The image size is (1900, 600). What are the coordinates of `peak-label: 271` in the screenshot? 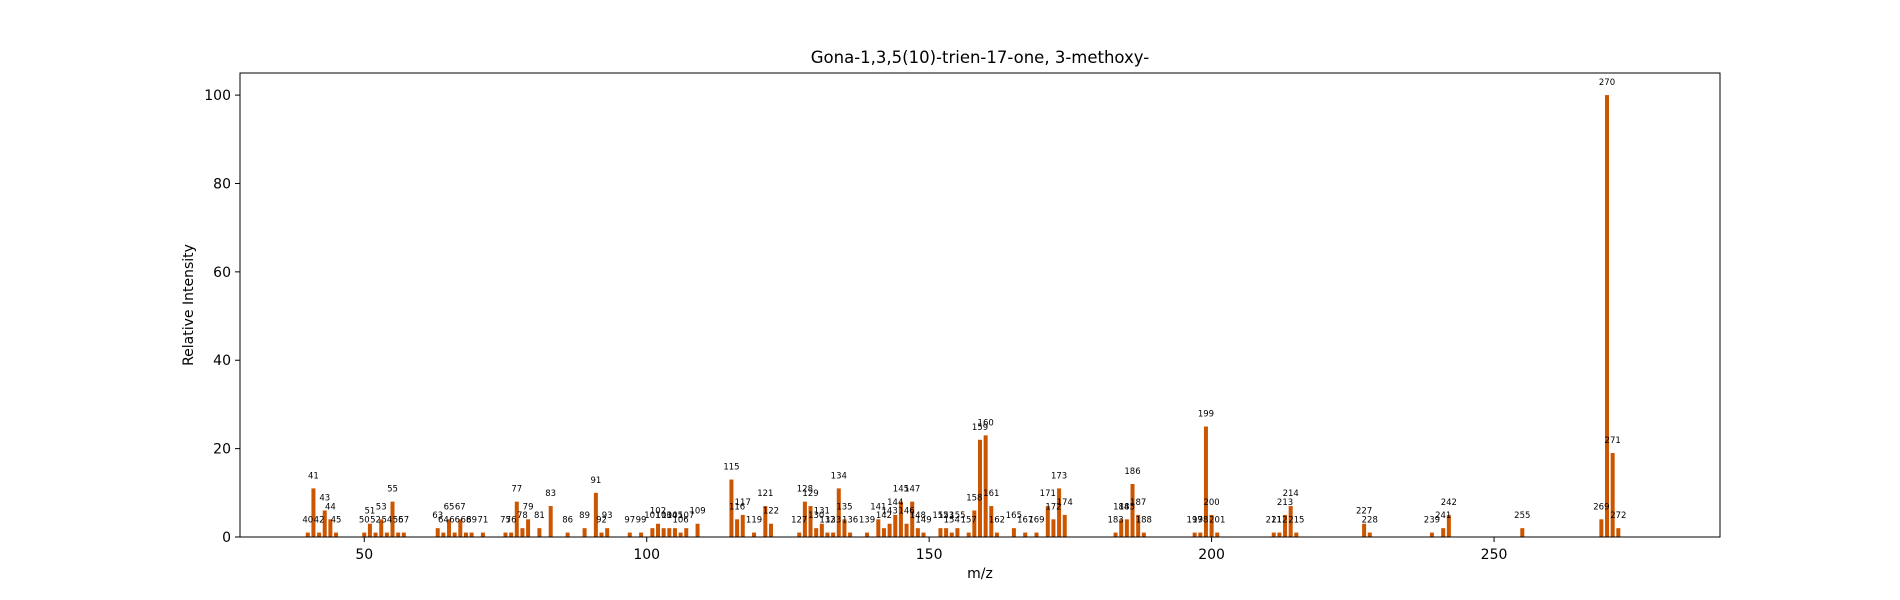 It's located at (1613, 441).